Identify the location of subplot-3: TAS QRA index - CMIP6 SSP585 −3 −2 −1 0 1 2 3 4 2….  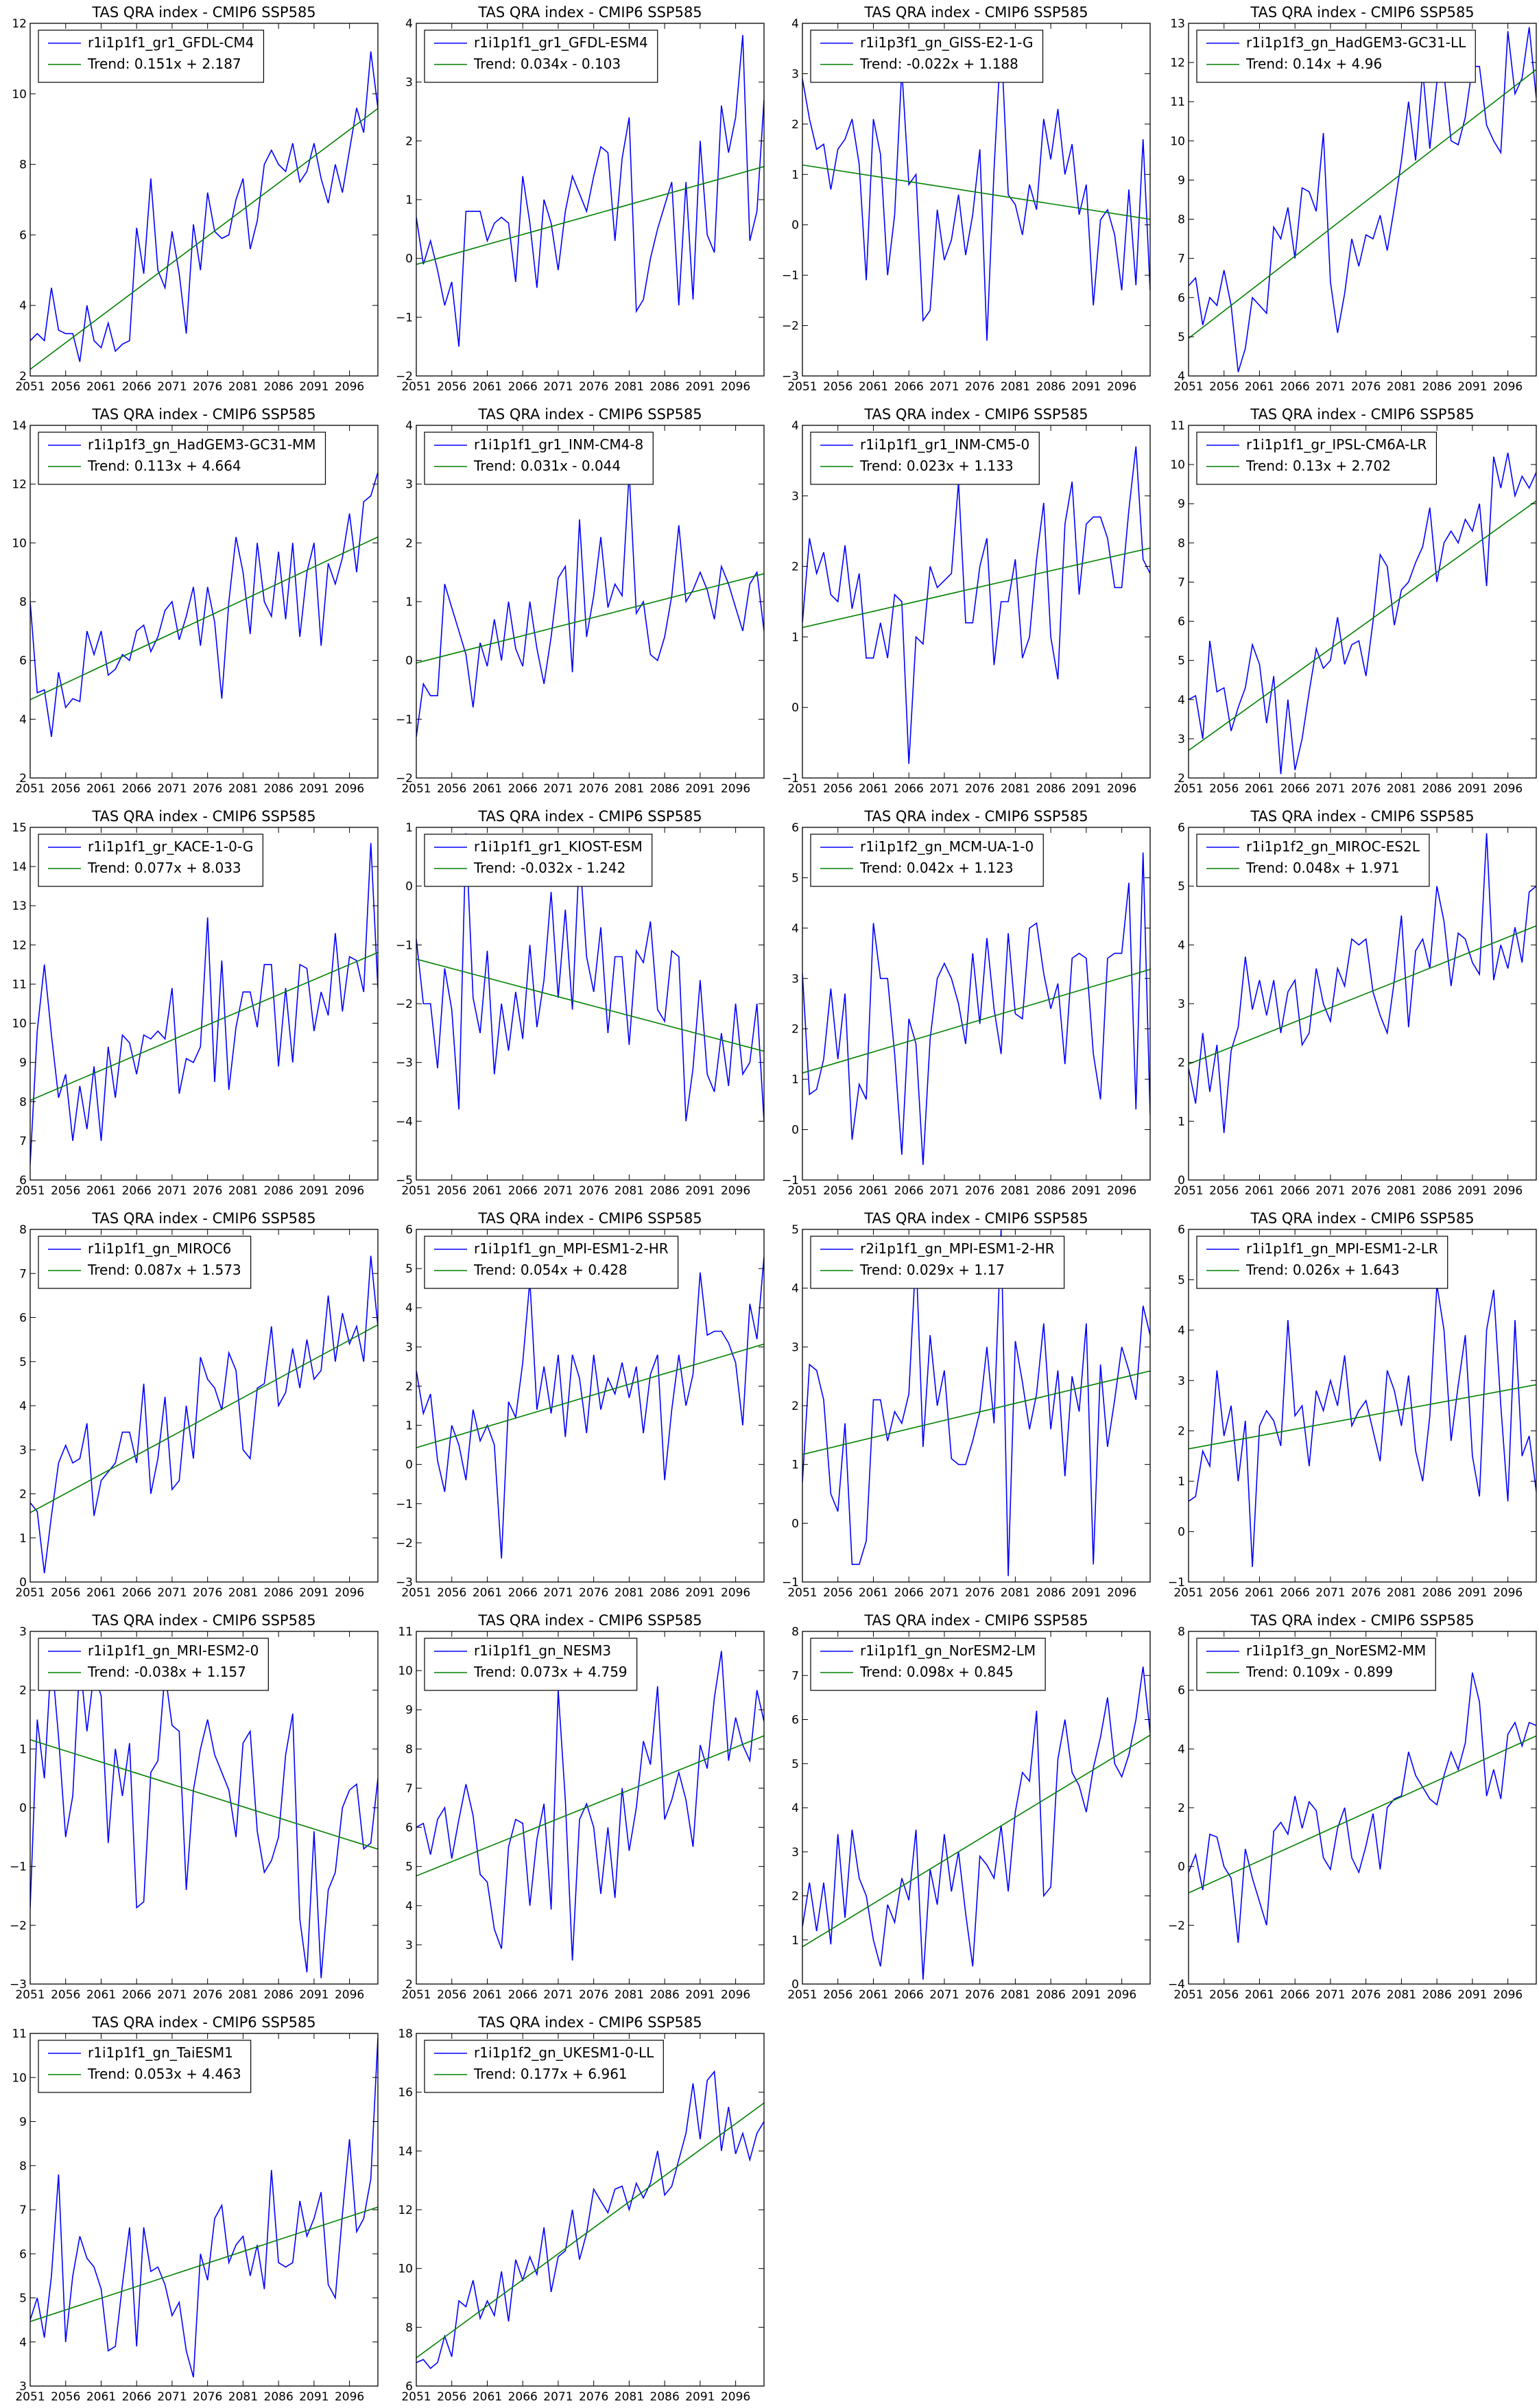
(966, 199).